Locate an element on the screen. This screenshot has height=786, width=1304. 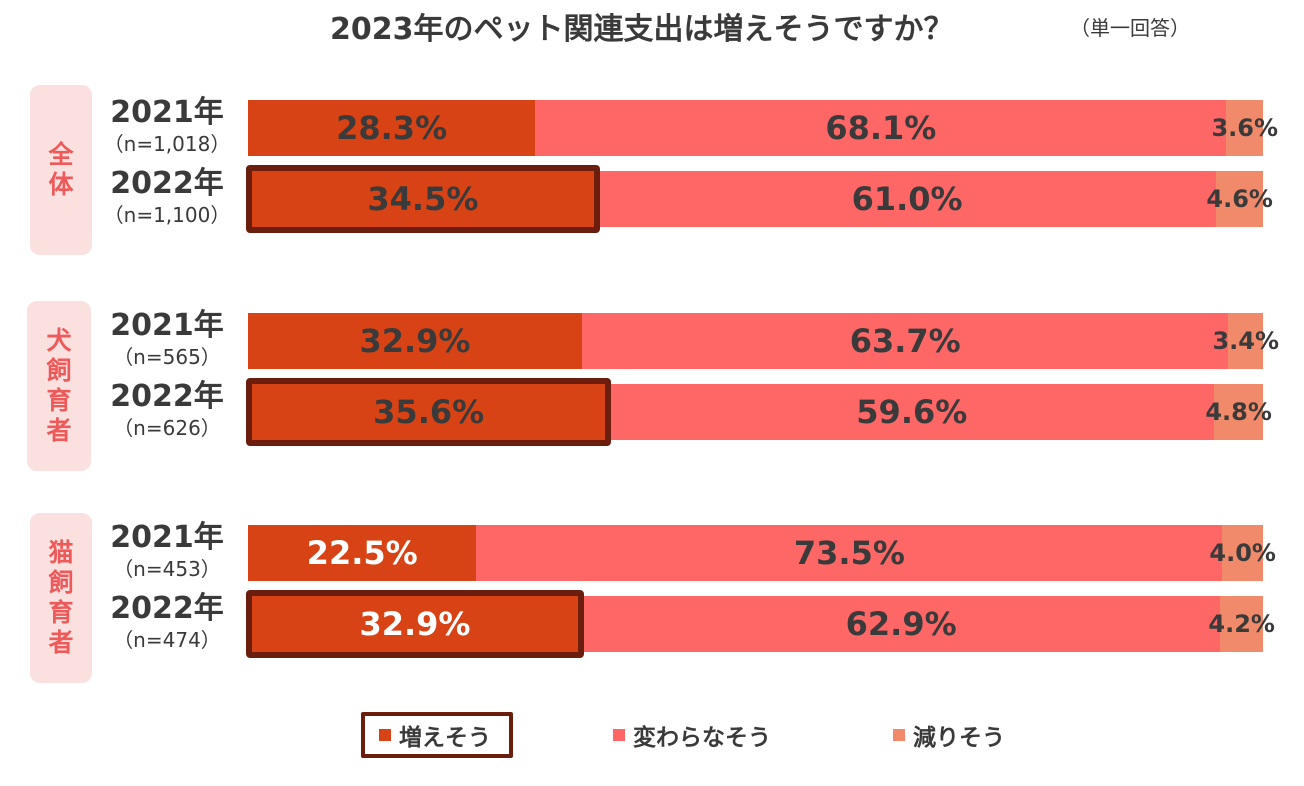
data-label: 68.1% is located at coordinates (881, 128).